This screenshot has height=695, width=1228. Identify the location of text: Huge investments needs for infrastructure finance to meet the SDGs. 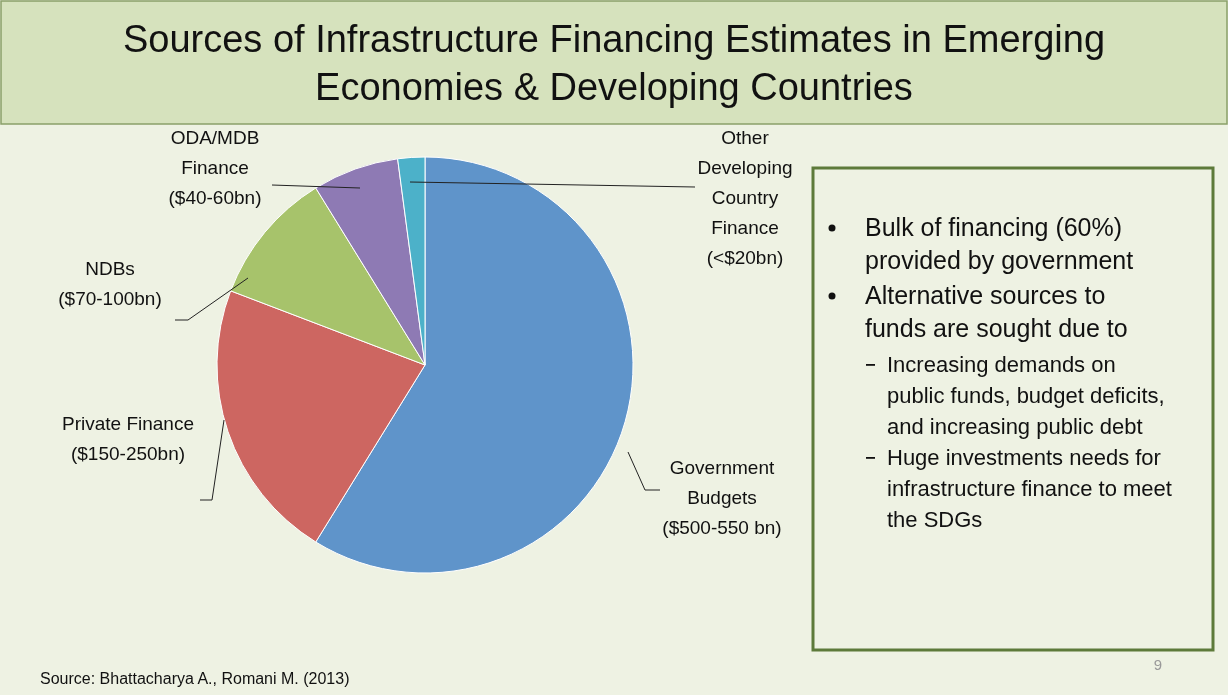
(1029, 488).